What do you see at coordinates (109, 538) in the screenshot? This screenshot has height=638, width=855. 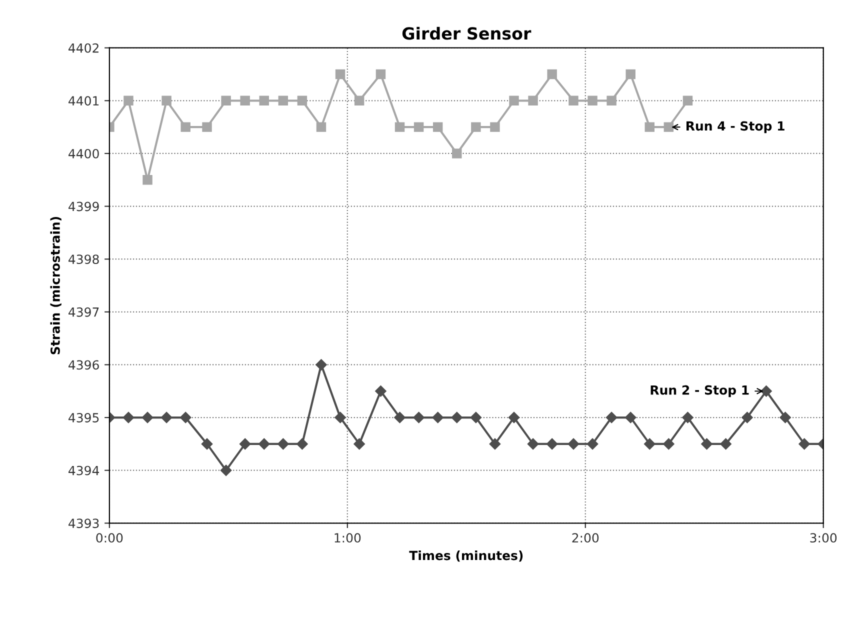 I see `x-tick-label: 0:00` at bounding box center [109, 538].